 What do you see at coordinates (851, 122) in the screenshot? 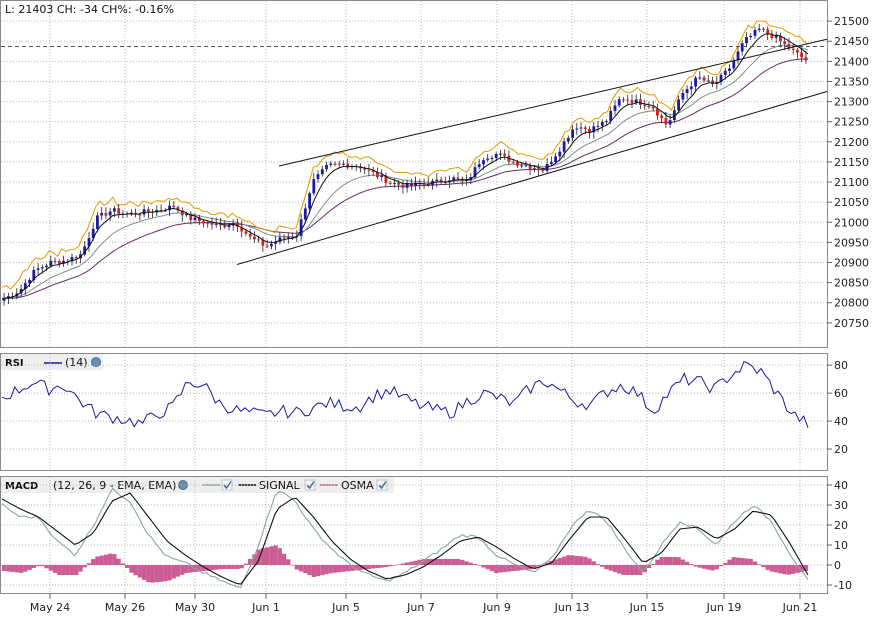
I see `y-tick-label: 21250` at bounding box center [851, 122].